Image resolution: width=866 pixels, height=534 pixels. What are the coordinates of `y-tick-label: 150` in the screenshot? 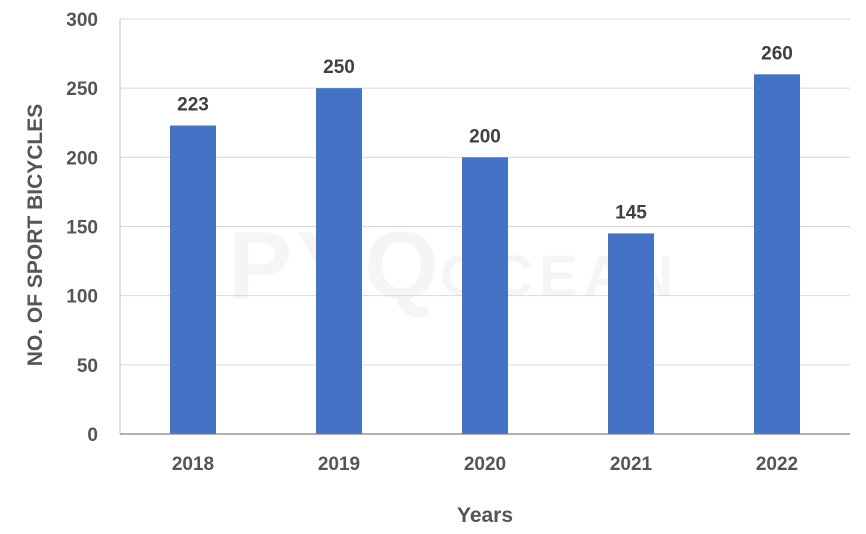 It's located at (82, 228).